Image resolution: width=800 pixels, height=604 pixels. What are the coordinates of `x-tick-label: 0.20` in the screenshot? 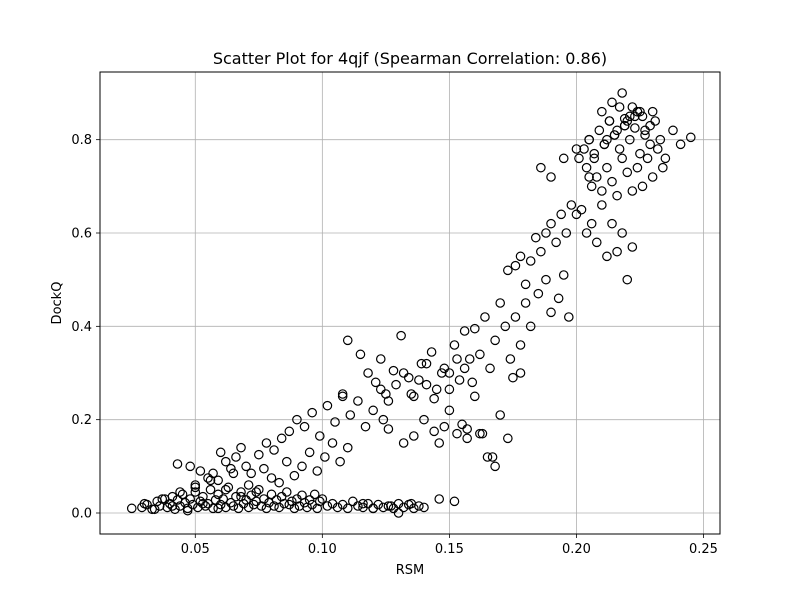 It's located at (576, 549).